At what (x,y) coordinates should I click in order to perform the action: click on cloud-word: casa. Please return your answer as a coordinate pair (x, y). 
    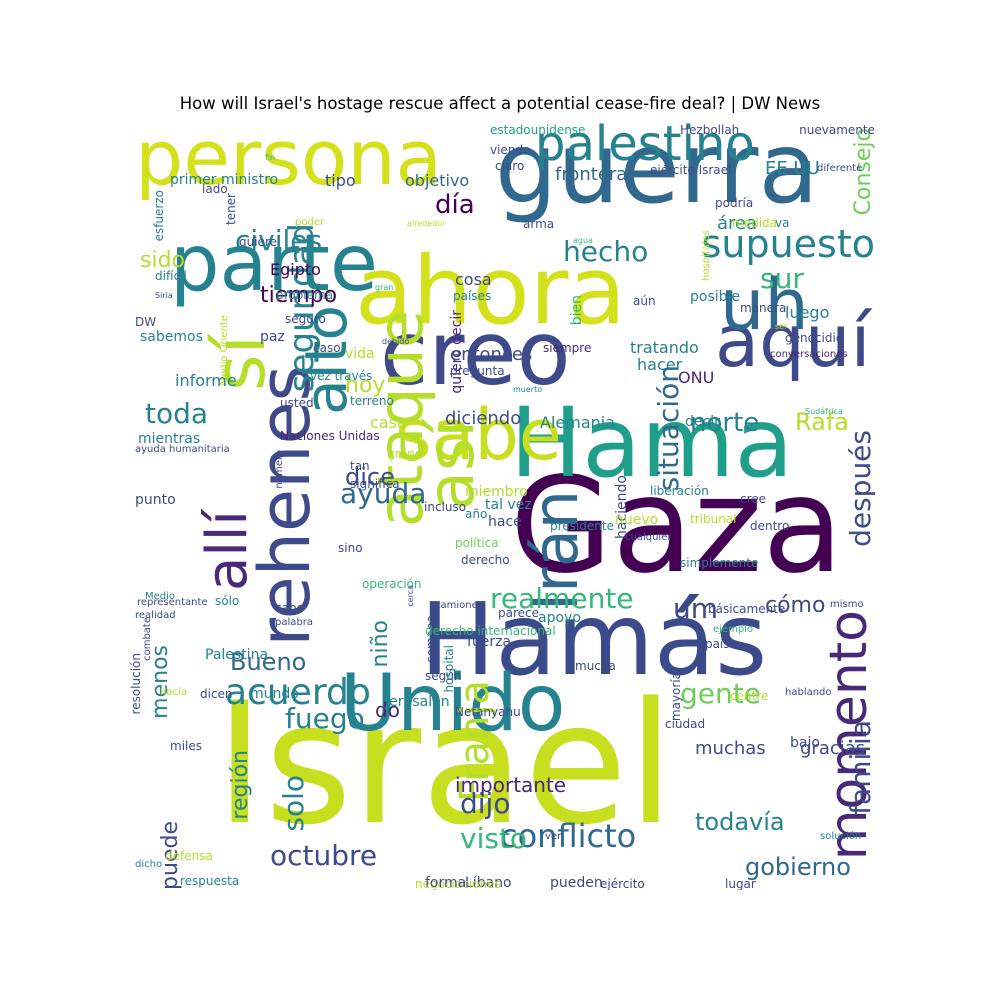
    Looking at the image, I should click on (388, 422).